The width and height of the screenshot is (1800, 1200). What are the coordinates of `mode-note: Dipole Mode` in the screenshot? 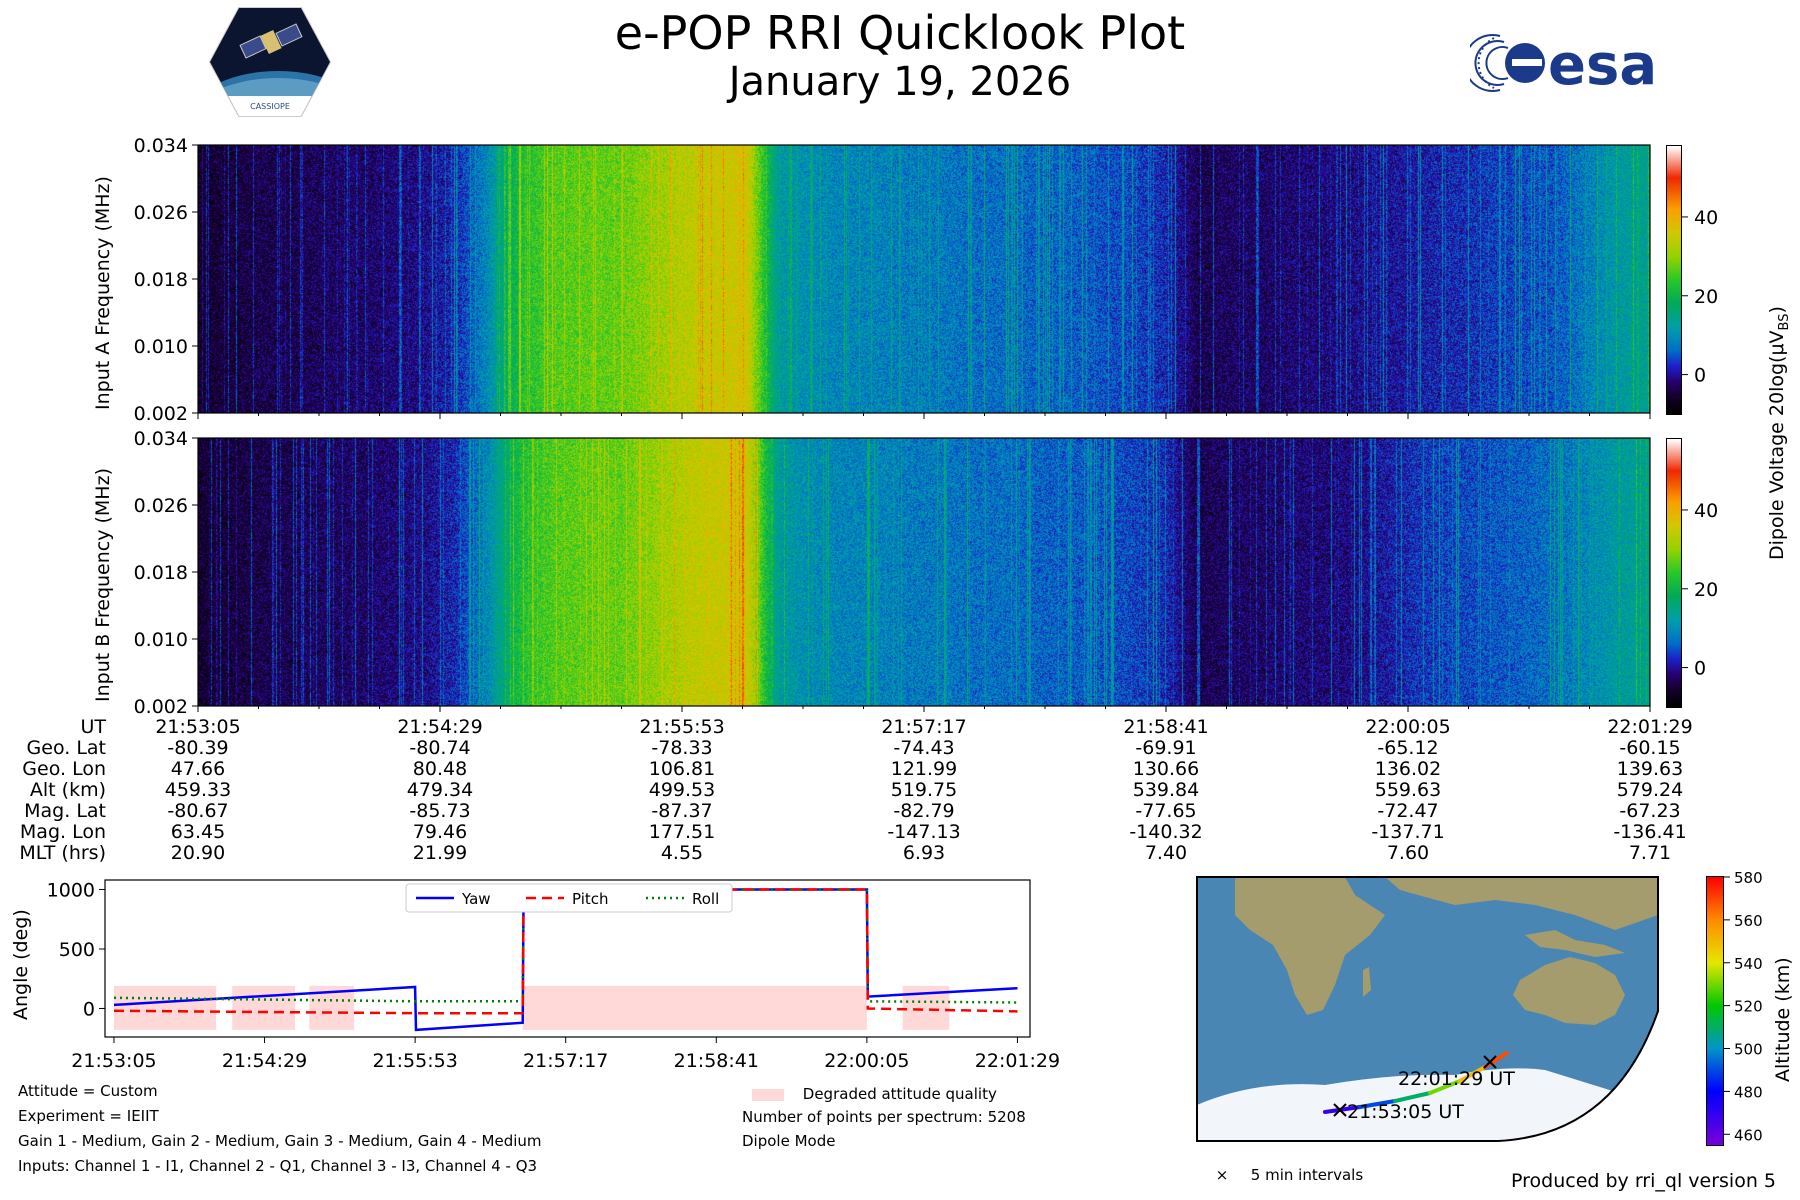 It's located at (789, 1141).